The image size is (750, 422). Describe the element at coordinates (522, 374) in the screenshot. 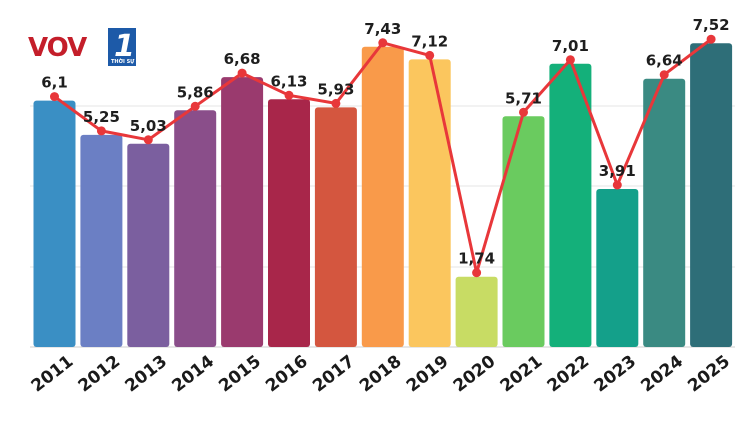

I see `tick-label-2021: 2021` at that location.